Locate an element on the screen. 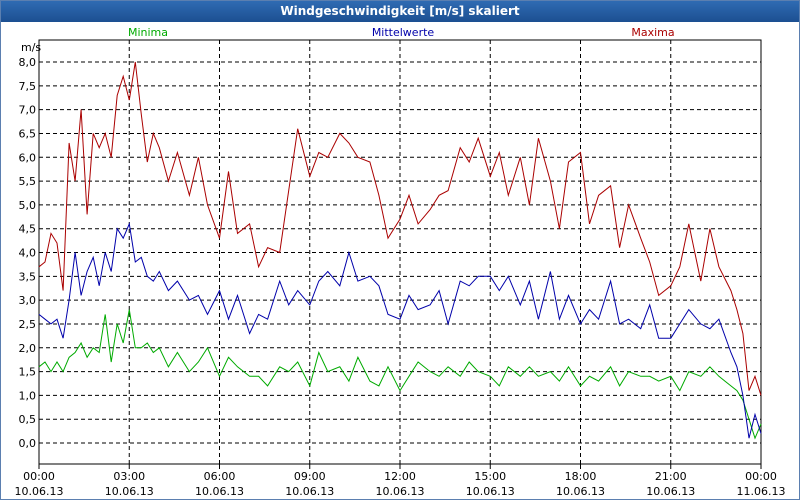 The image size is (800, 500). chart-title: Windgeschwindigkeit [m/s] skaliert is located at coordinates (400, 11).